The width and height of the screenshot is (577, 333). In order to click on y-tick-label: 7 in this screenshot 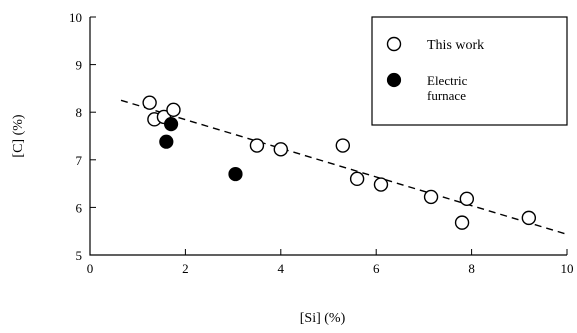, I will do `click(79, 160)`.